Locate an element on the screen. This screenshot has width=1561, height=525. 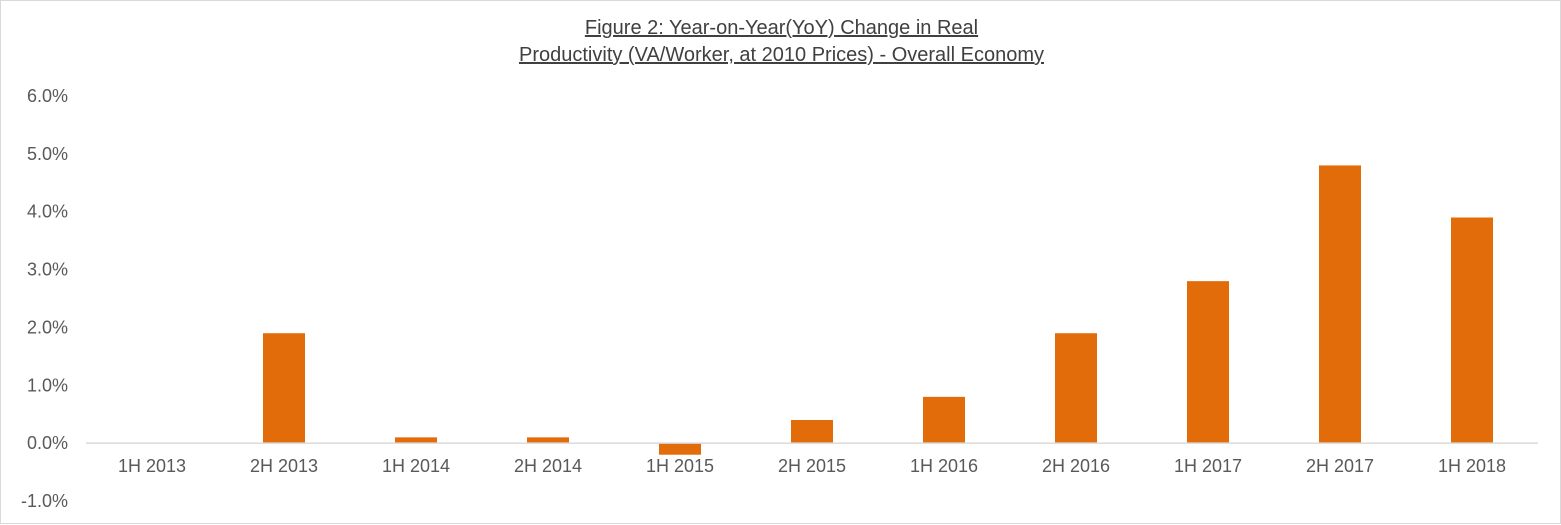
y-tick-label: 3.0% is located at coordinates (47, 270).